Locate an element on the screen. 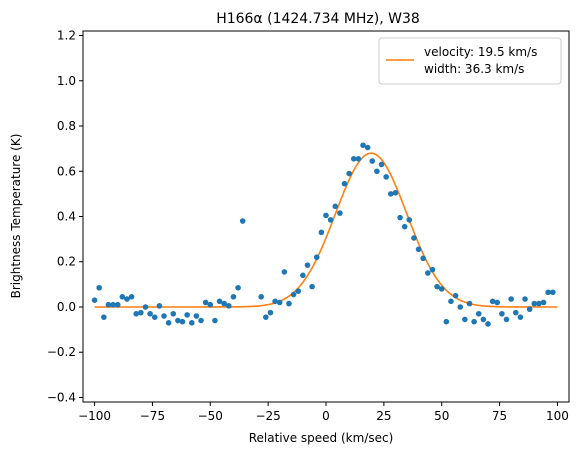  x-tick-label: 50 is located at coordinates (441, 416).